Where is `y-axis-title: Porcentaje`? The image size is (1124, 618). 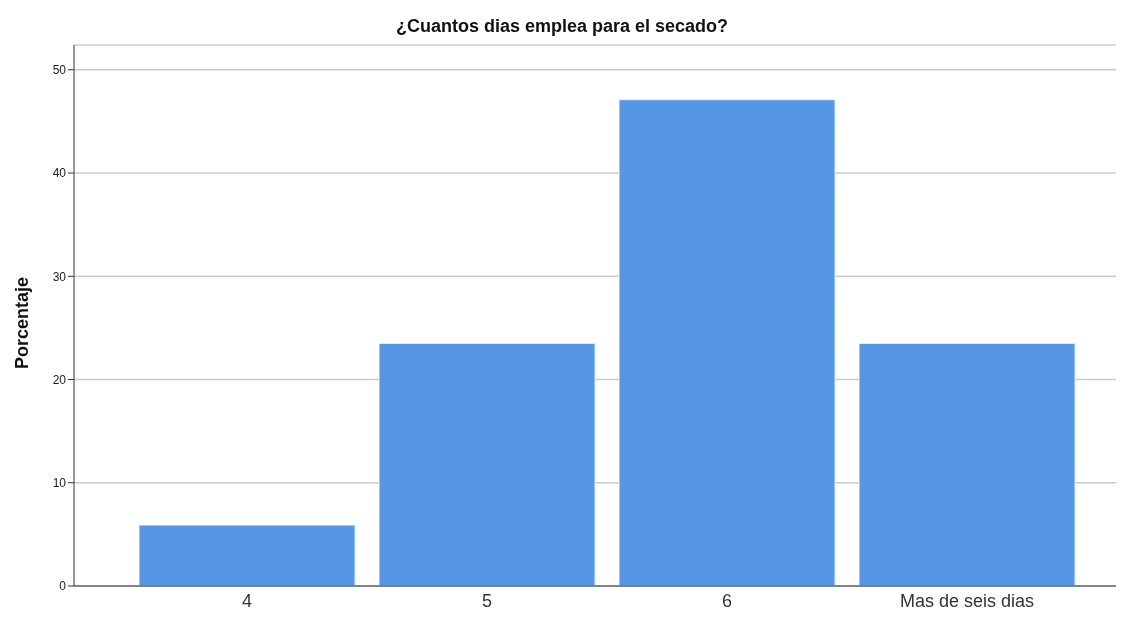
y-axis-title: Porcentaje is located at coordinates (22, 323).